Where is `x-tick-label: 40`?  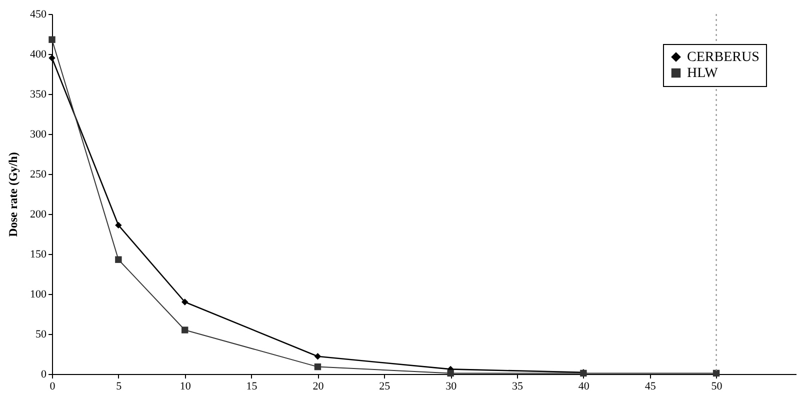
x-tick-label: 40 is located at coordinates (584, 386).